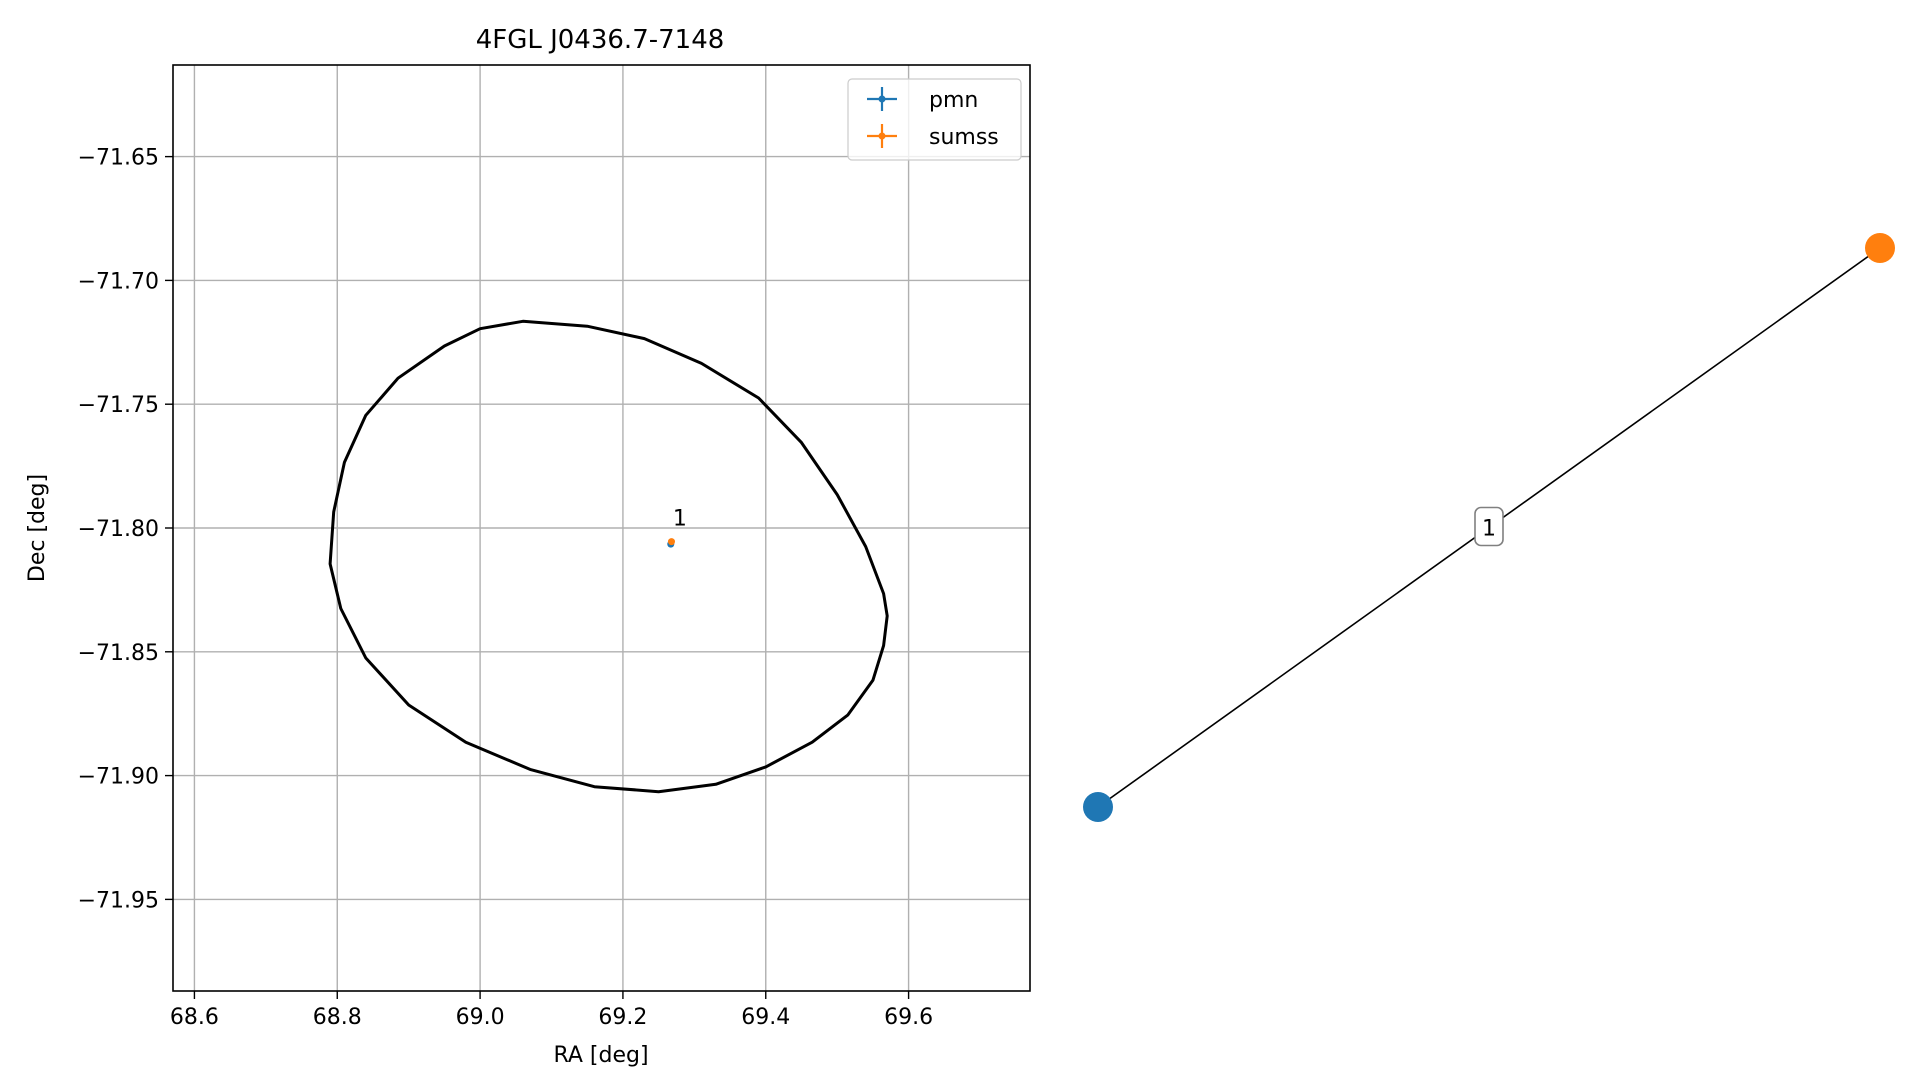 The width and height of the screenshot is (1919, 1080). What do you see at coordinates (118, 900) in the screenshot?
I see `y-tick-label: −71.95` at bounding box center [118, 900].